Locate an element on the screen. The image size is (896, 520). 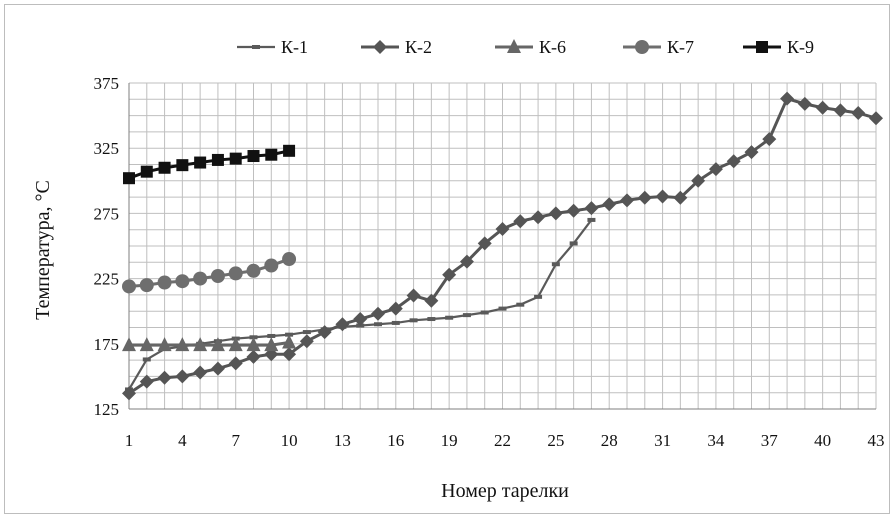
y-tick-label: 125 is located at coordinates (107, 409).